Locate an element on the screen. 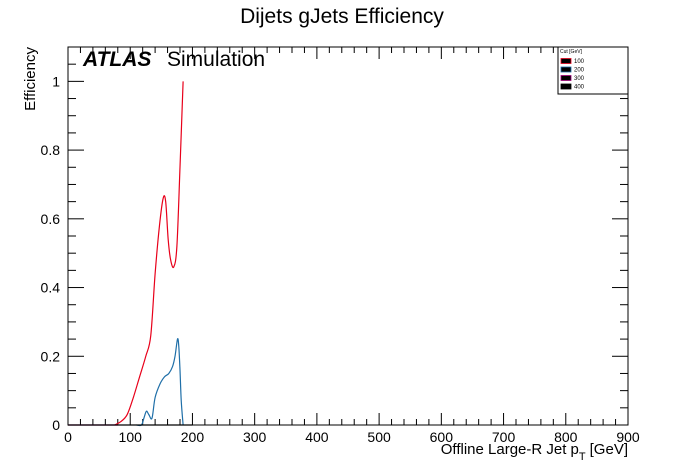  x-tick-label: 700 is located at coordinates (504, 437).